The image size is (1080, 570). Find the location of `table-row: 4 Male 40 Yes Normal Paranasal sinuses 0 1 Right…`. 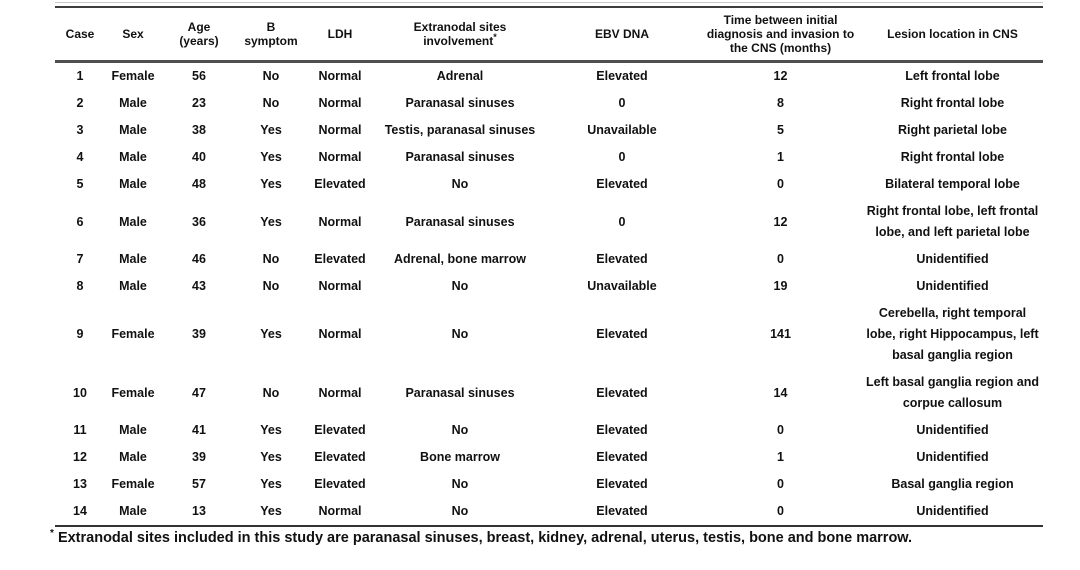

table-row: 4 Male 40 Yes Normal Paranasal sinuses 0 1 Right… is located at coordinates (549, 157).